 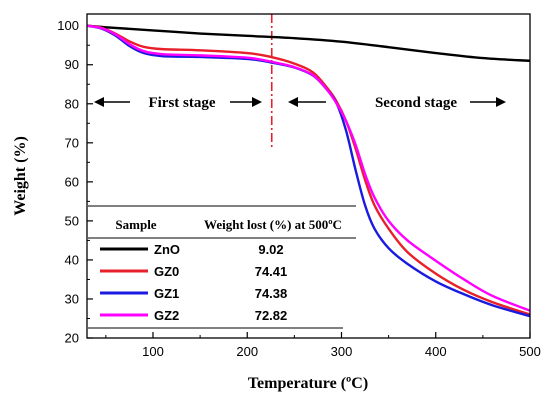 What do you see at coordinates (68, 25) in the screenshot?
I see `y-tick-label: 100` at bounding box center [68, 25].